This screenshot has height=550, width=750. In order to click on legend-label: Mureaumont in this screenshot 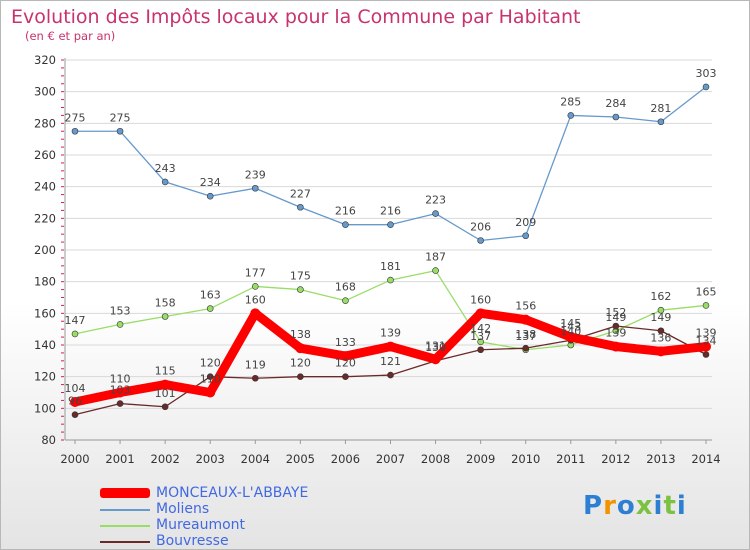, I will do `click(201, 525)`.